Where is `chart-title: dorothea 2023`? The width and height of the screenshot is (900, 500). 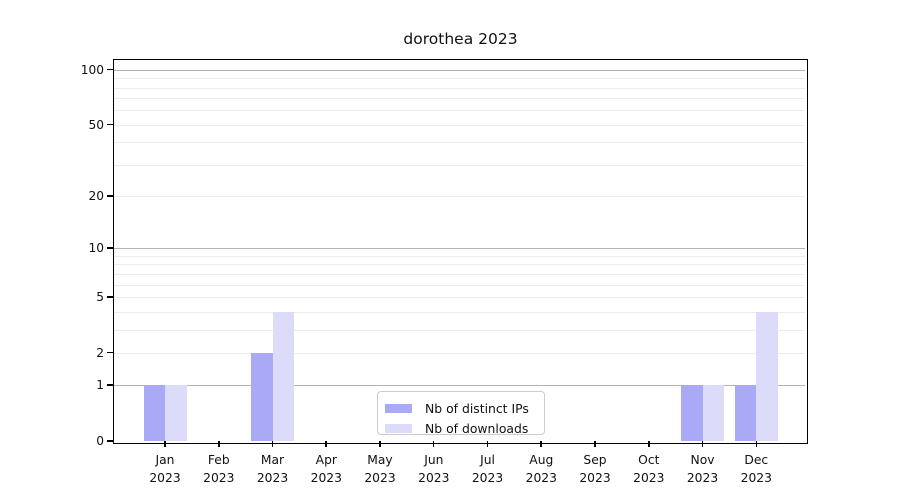
chart-title: dorothea 2023 is located at coordinates (460, 39).